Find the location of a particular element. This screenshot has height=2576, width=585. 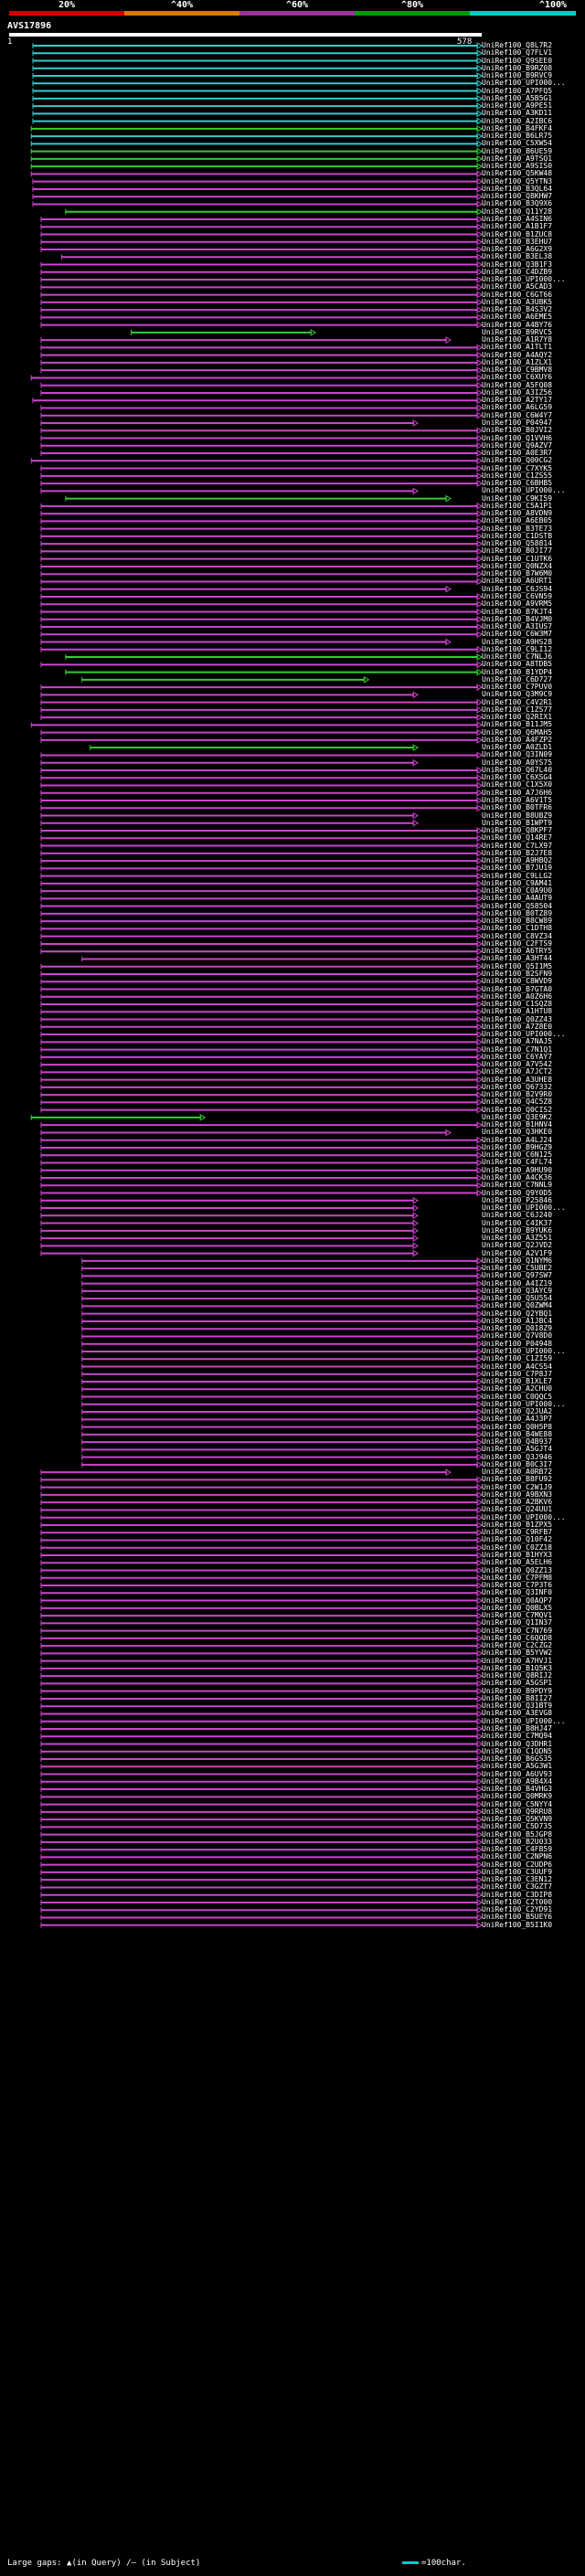

hit-label: UniRef100_C3EN12 is located at coordinates (517, 1879).